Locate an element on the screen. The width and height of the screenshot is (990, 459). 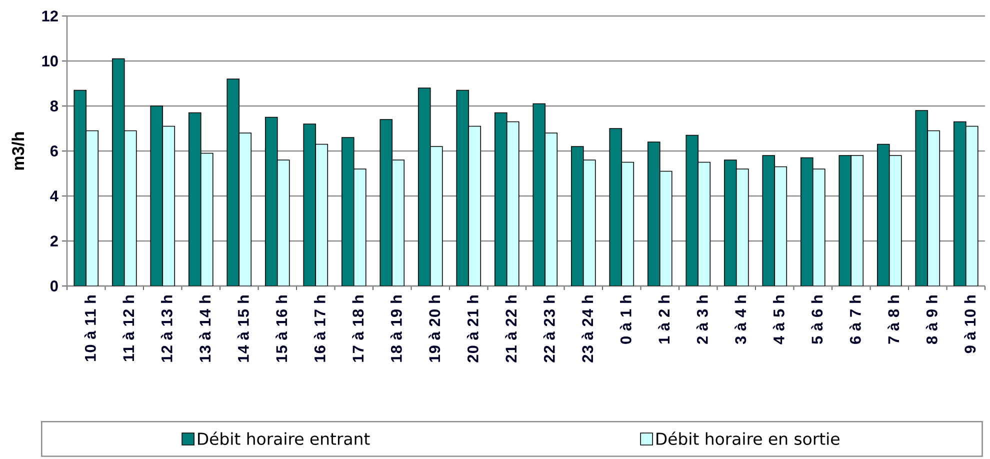
x-tick-label: 2 à 3 h is located at coordinates (702, 320).